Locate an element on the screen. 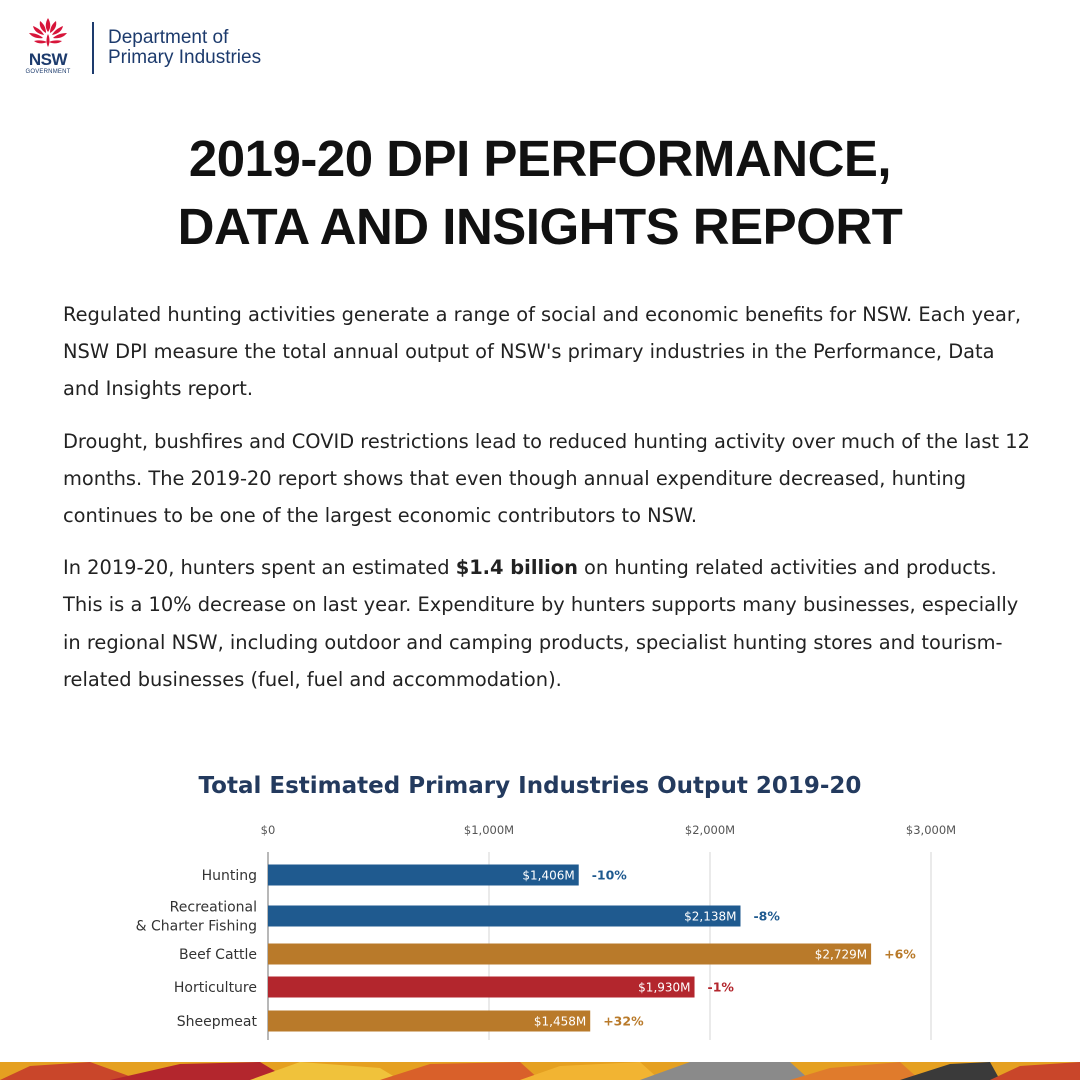  category-label: Horticulture is located at coordinates (215, 988).